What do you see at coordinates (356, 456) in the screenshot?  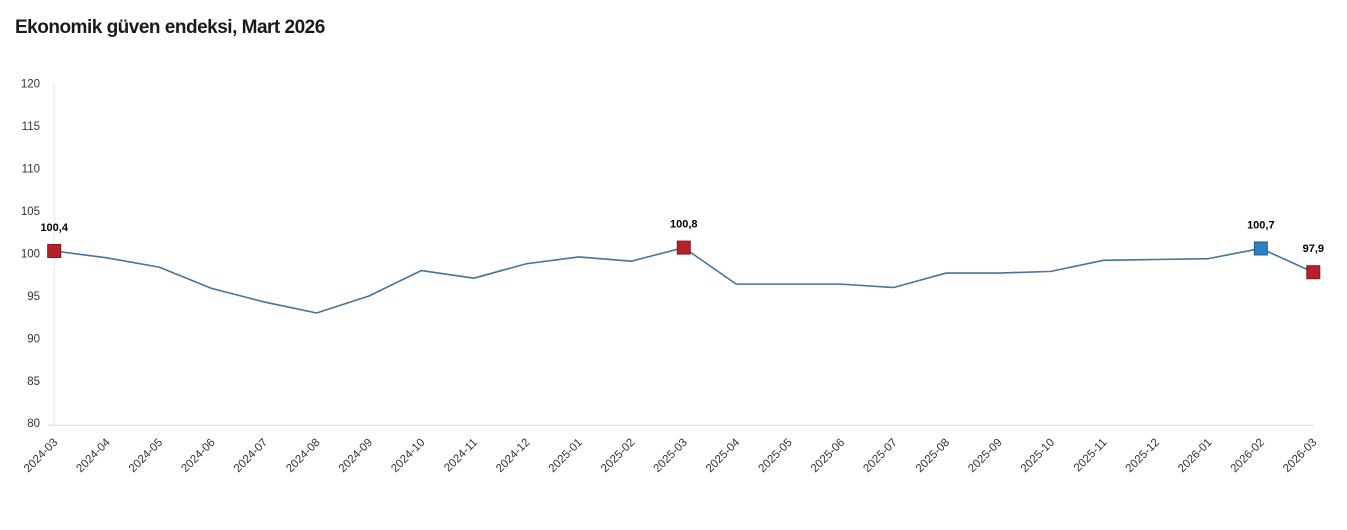 I see `x-tick-label: 2024-09` at bounding box center [356, 456].